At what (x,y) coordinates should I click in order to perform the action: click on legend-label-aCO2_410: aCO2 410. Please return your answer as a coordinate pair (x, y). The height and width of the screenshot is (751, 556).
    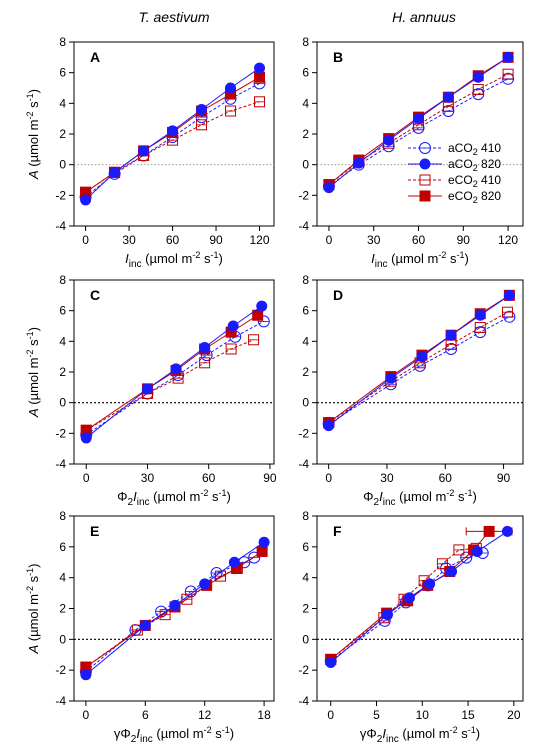
    Looking at the image, I should click on (474, 149).